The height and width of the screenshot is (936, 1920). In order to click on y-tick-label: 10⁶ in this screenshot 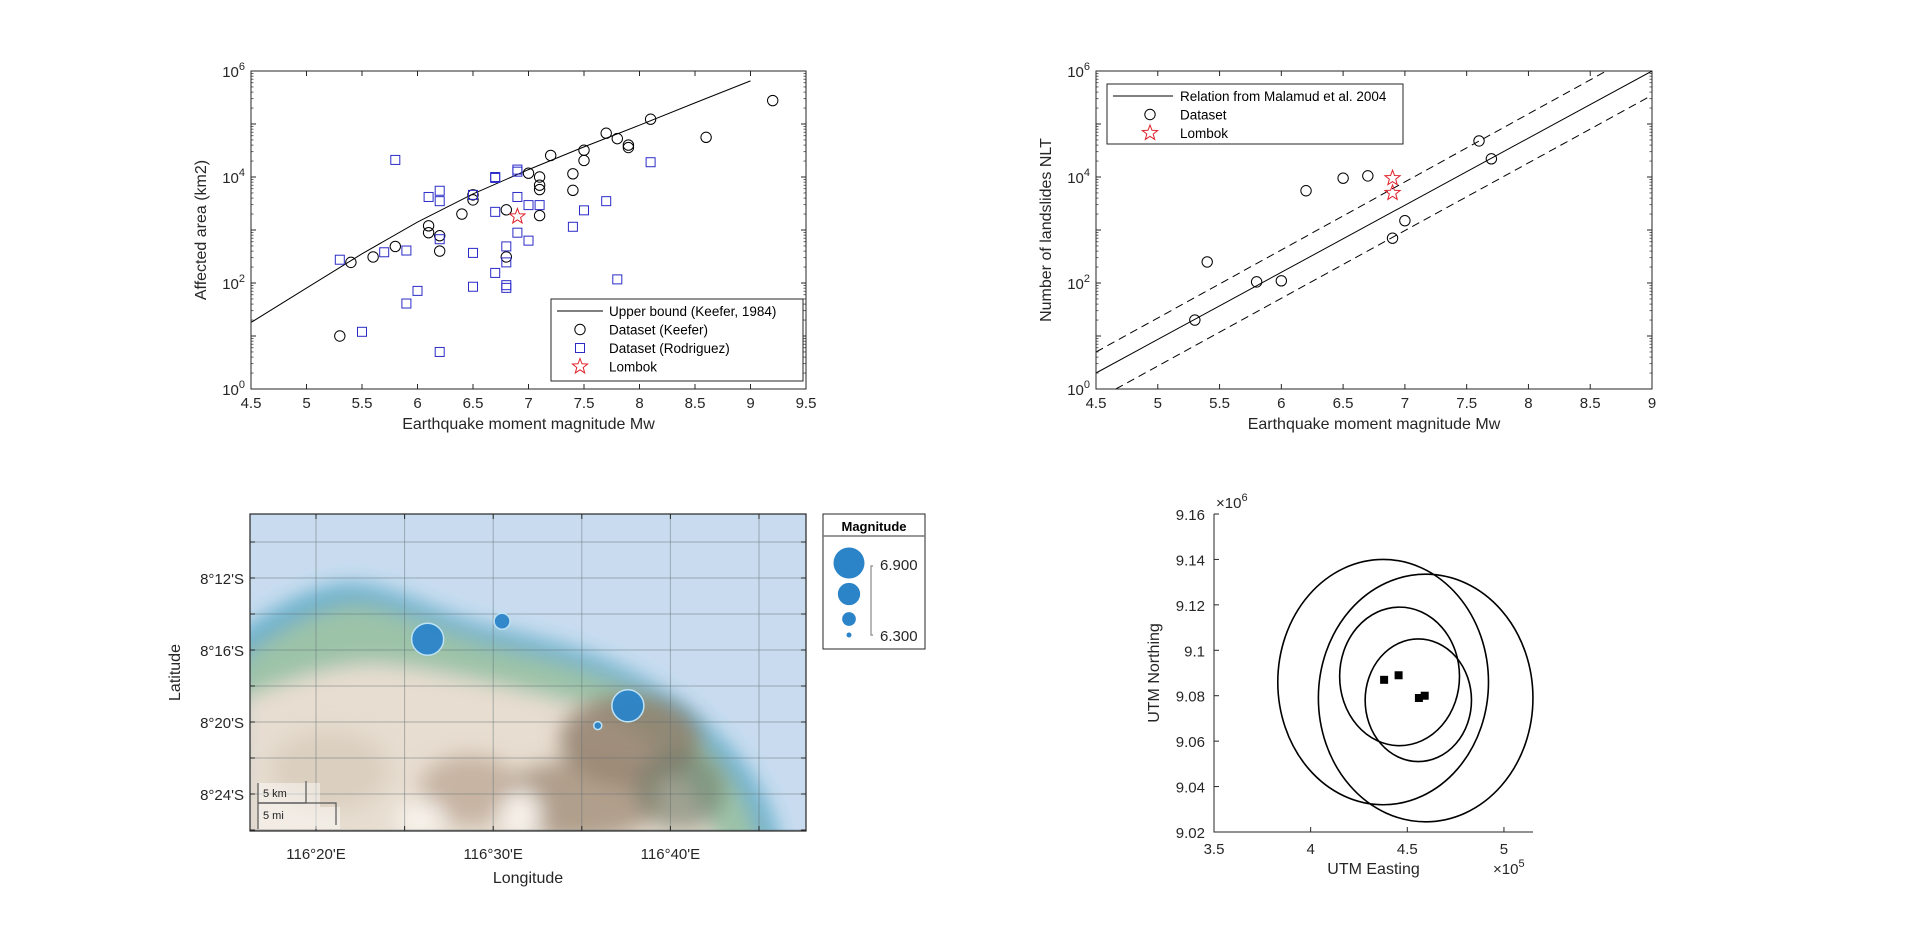, I will do `click(1078, 71)`.